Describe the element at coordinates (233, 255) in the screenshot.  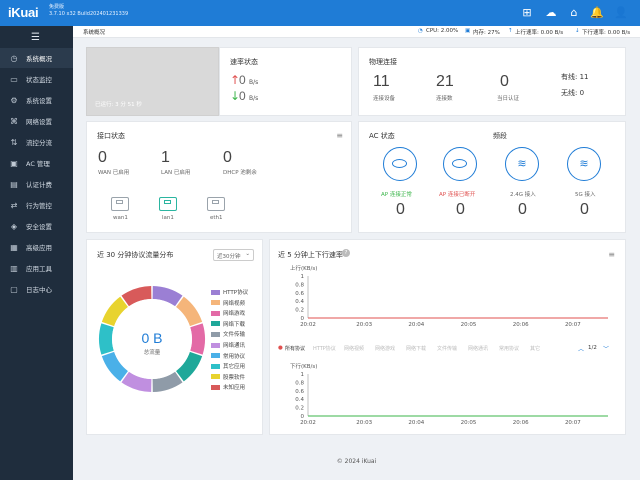
I see `time-range-select: 近30分钟 ⌄` at that location.